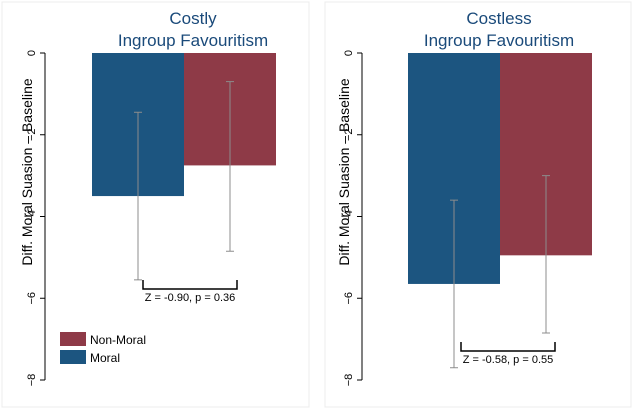 The image size is (633, 409). What do you see at coordinates (349, 134) in the screenshot?
I see `panel-costless-tick-label: −2` at bounding box center [349, 134].